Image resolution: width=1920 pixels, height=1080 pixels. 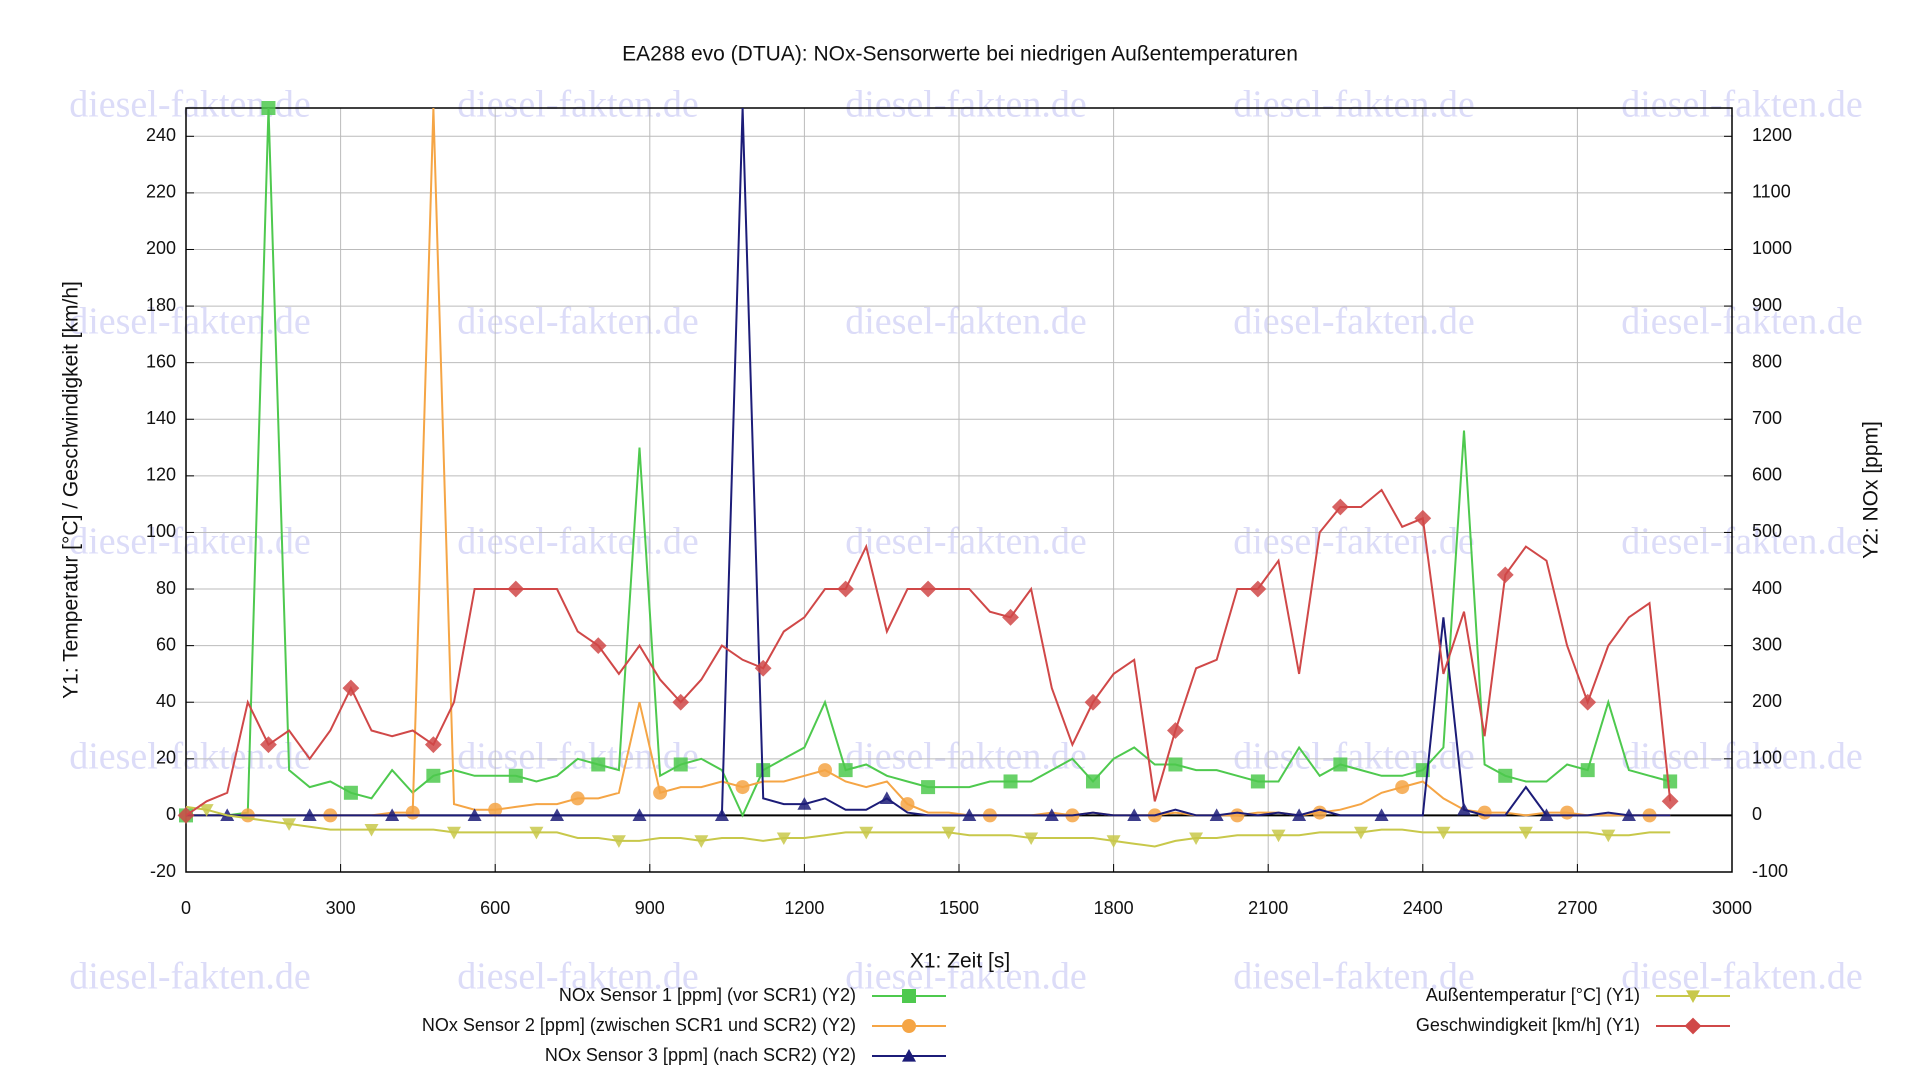 I want to click on x-tick-label: 1800, so click(x=1114, y=908).